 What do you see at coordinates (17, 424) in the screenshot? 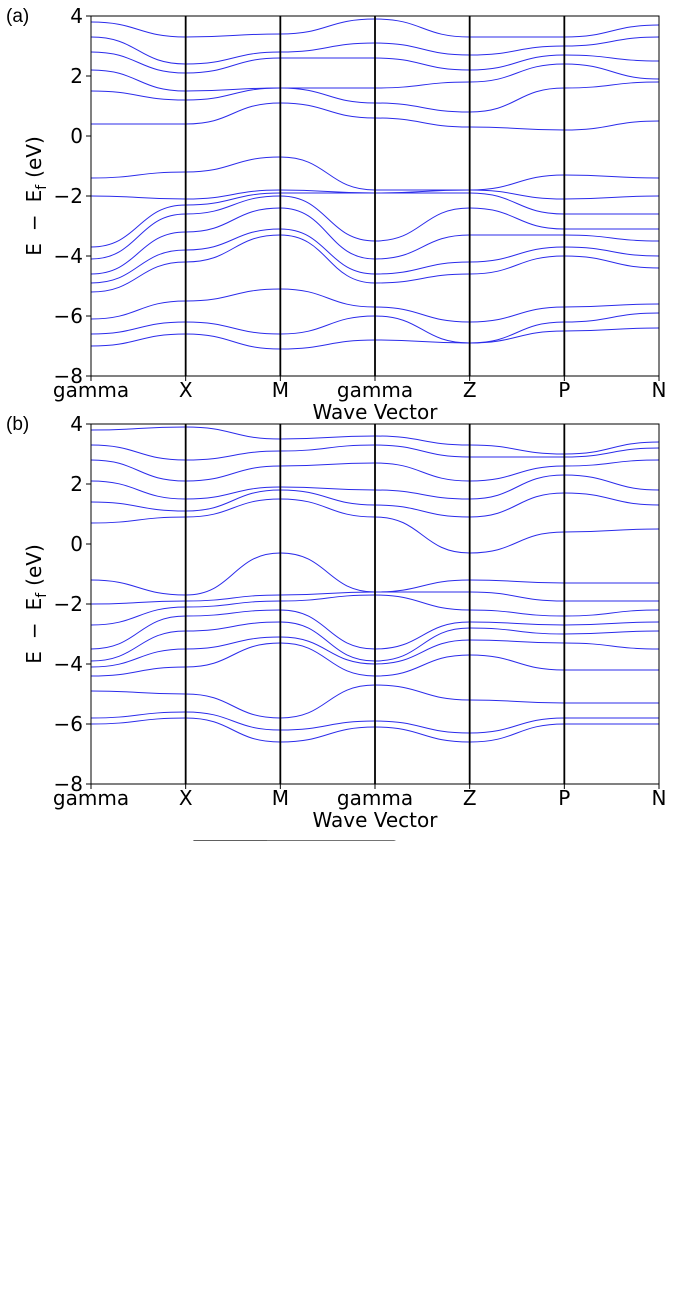
I see `panel-label: (b)` at bounding box center [17, 424].